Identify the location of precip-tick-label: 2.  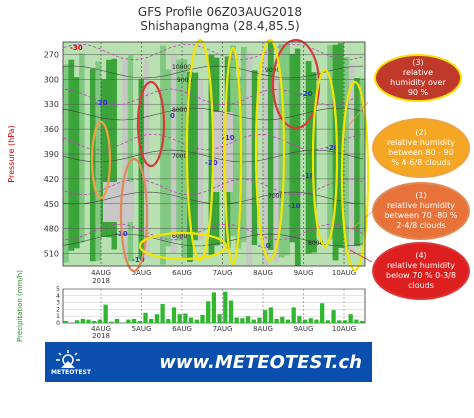
(58, 309).